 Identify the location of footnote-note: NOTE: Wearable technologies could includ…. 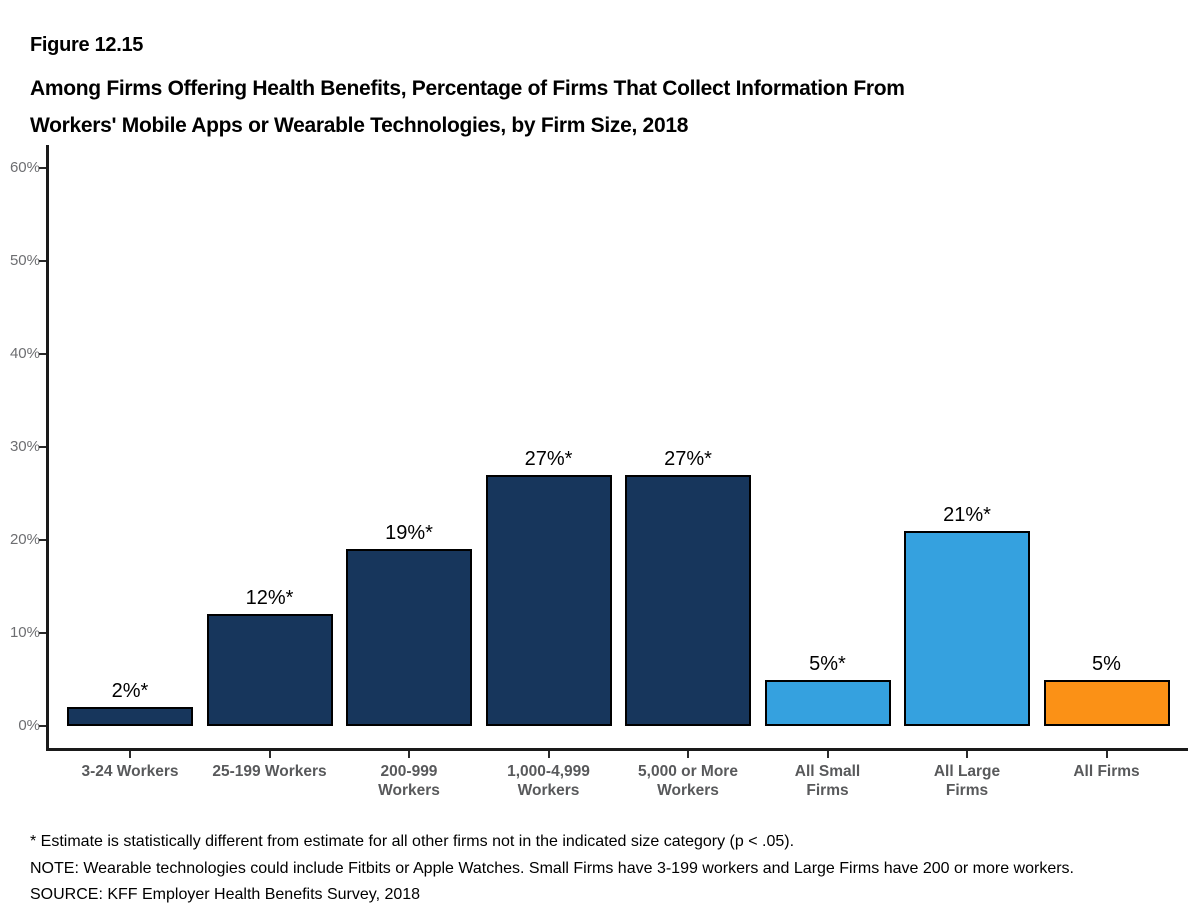
(552, 868).